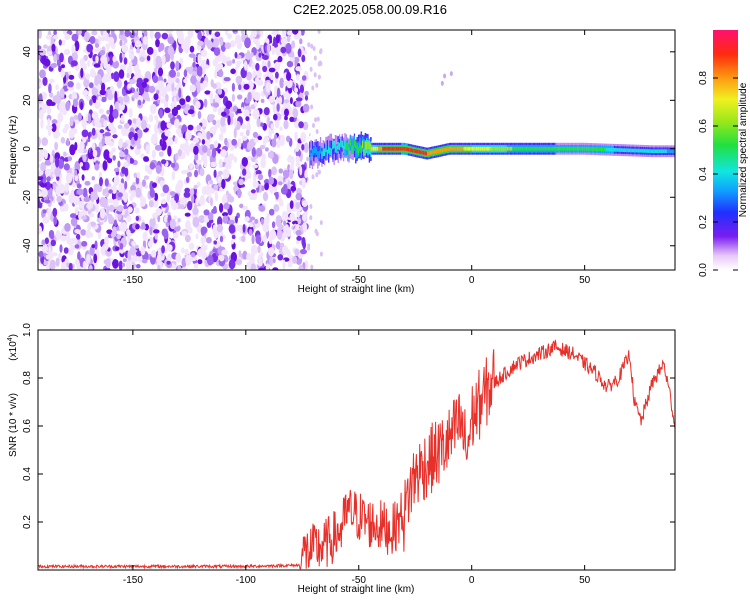 This screenshot has width=750, height=600. I want to click on x-tick-label: -50, so click(359, 580).